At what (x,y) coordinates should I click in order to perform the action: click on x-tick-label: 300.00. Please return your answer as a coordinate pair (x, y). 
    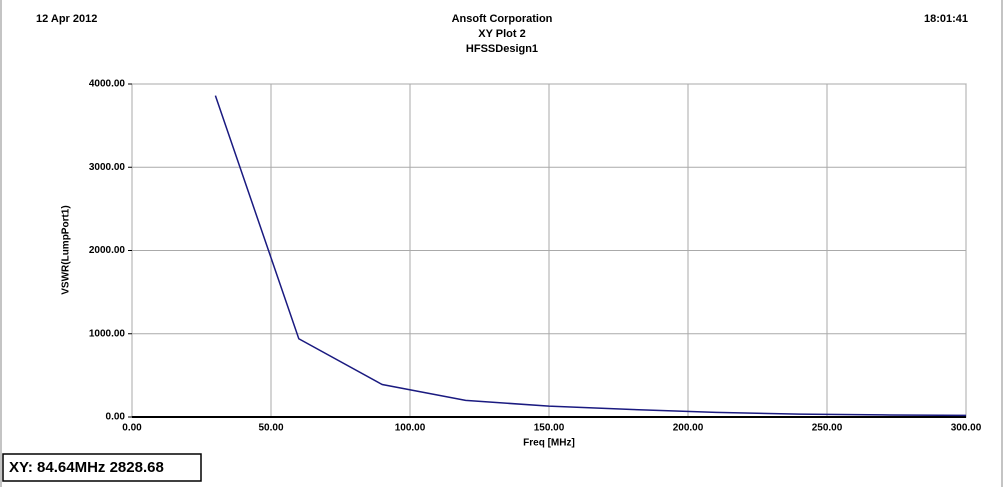
    Looking at the image, I should click on (966, 428).